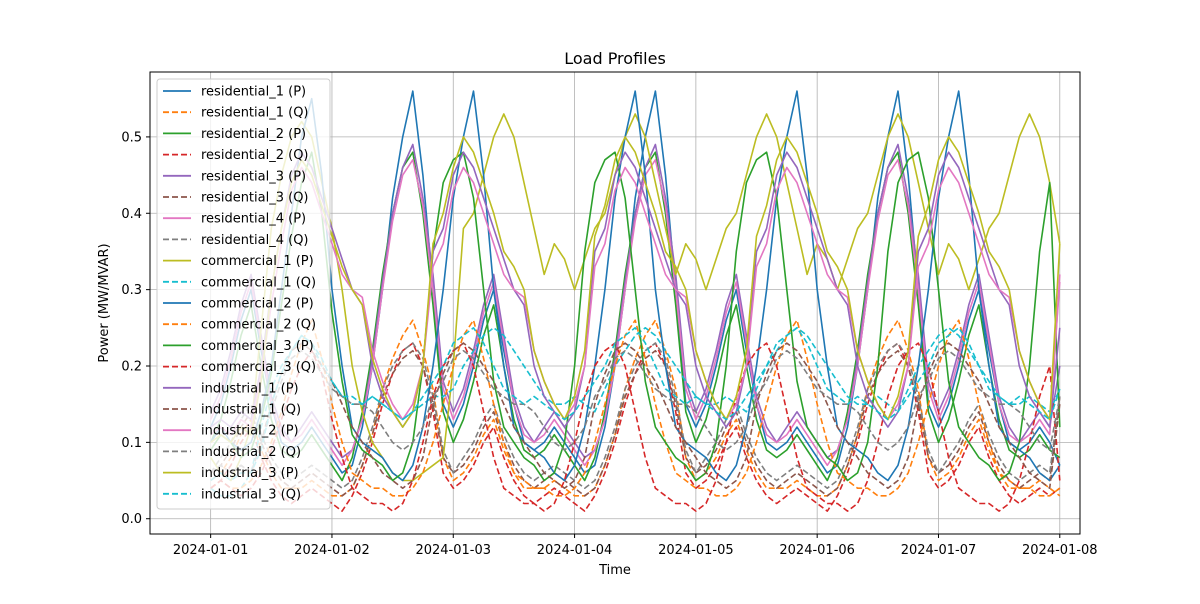 The width and height of the screenshot is (1200, 604). Describe the element at coordinates (257, 261) in the screenshot. I see `legend-label: commercial_1 (P)` at that location.